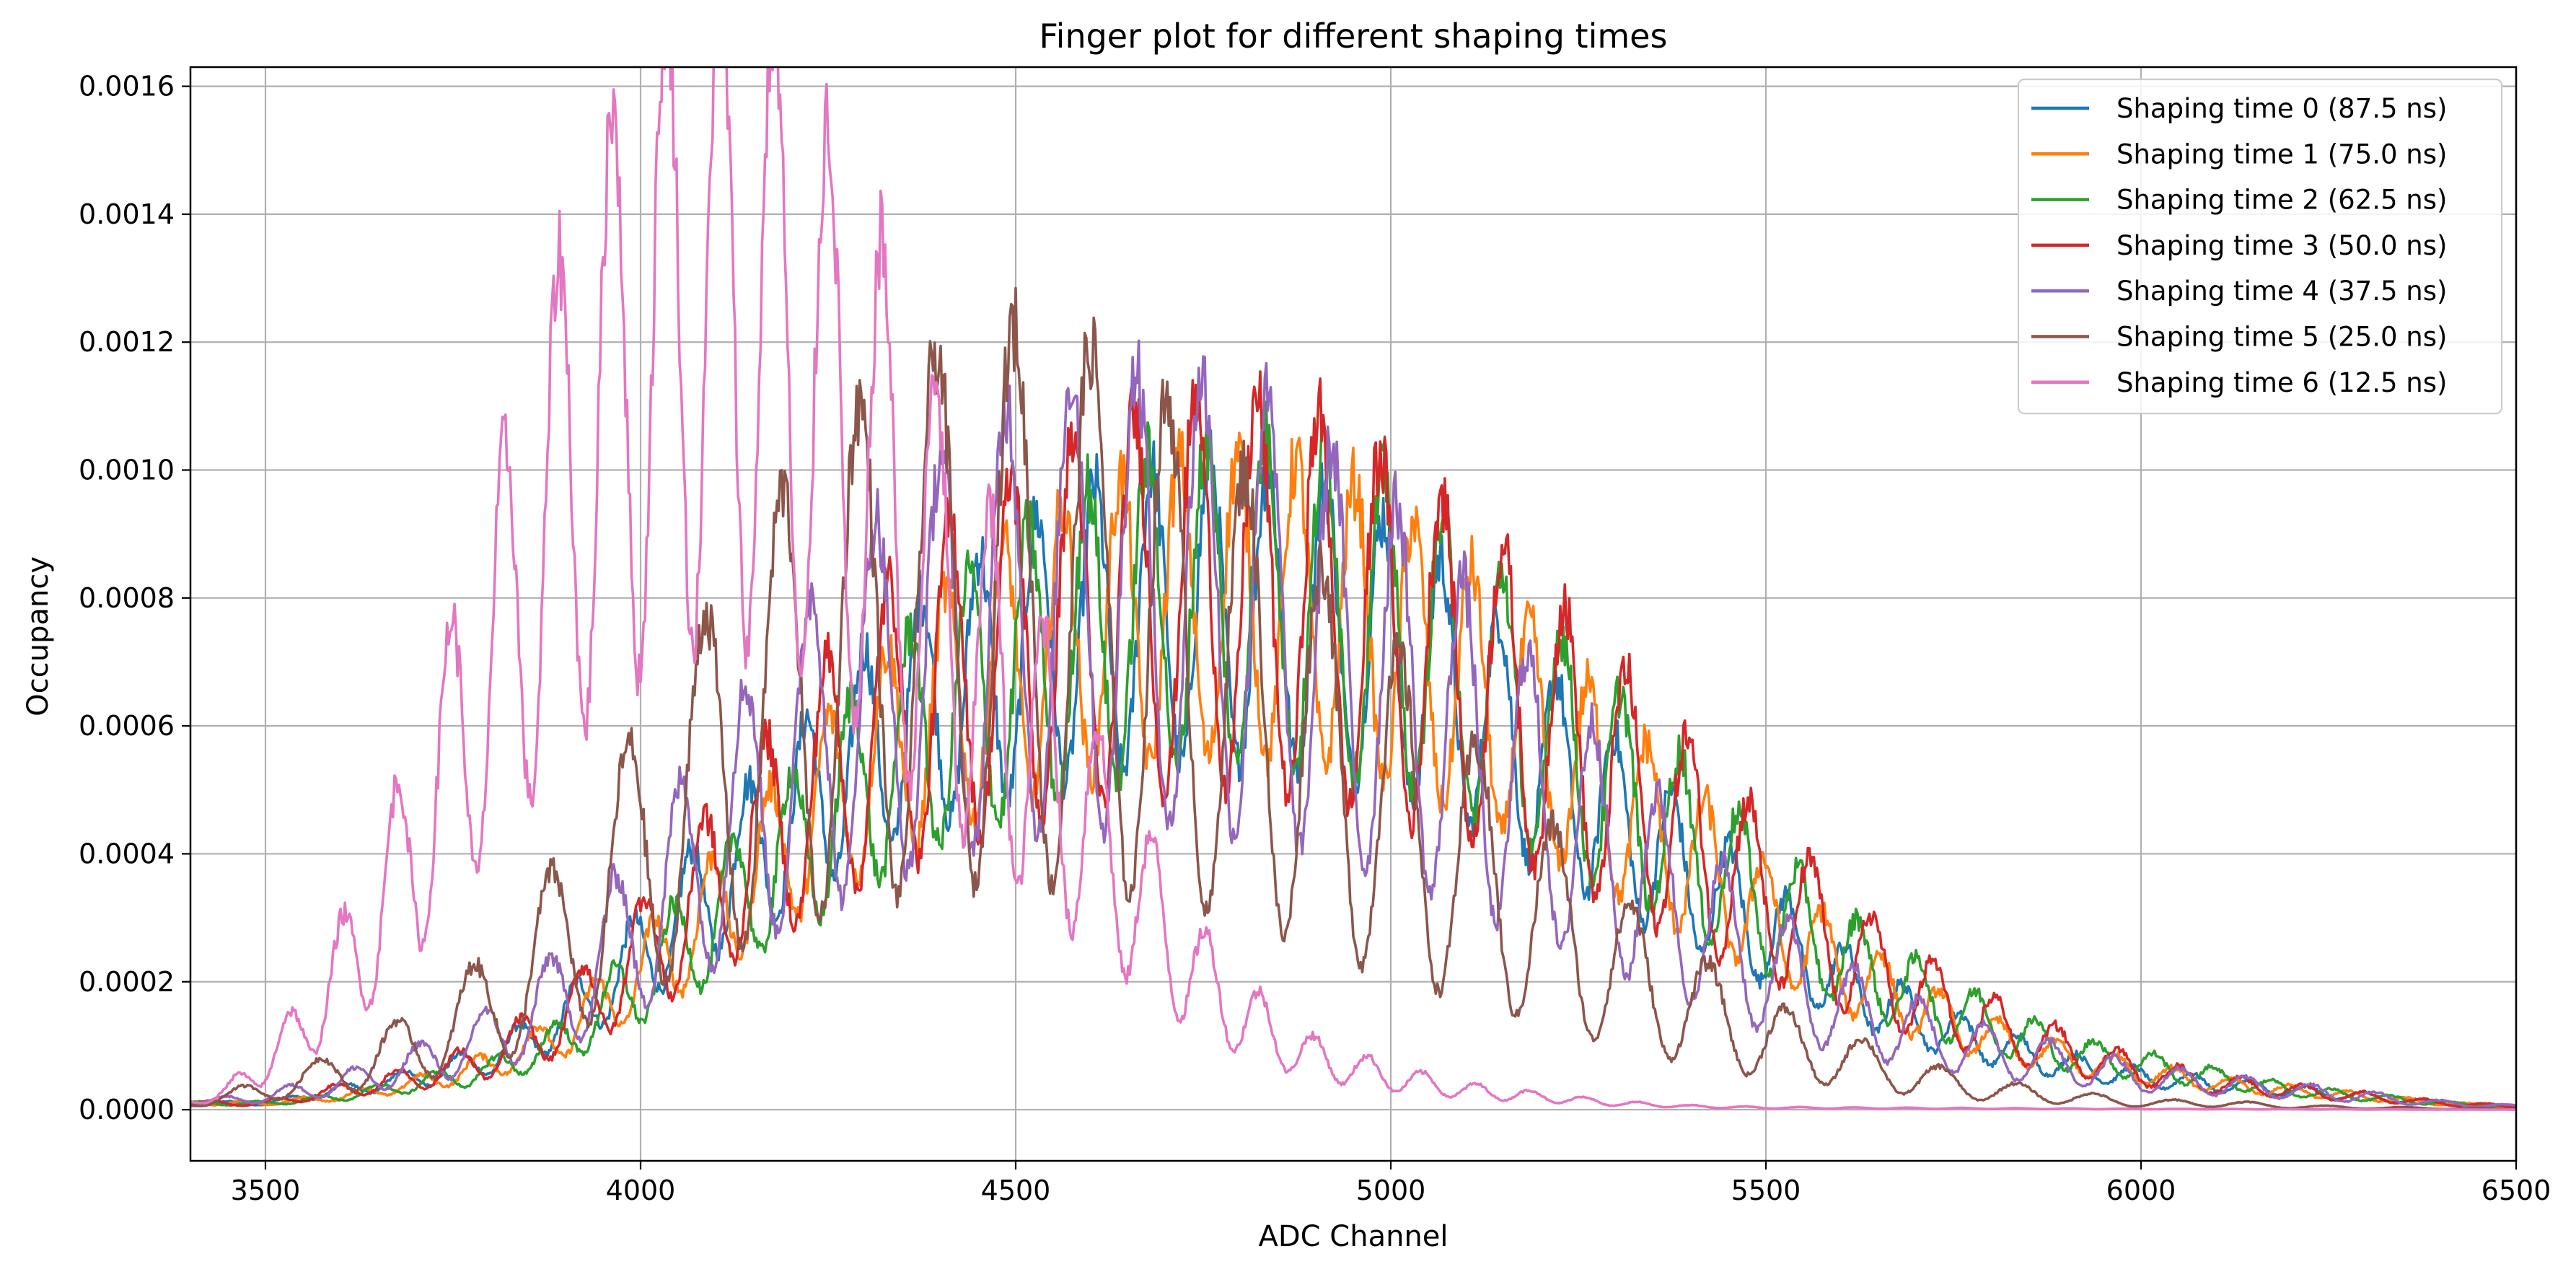  What do you see at coordinates (266, 1191) in the screenshot?
I see `x-tick-label: 3500` at bounding box center [266, 1191].